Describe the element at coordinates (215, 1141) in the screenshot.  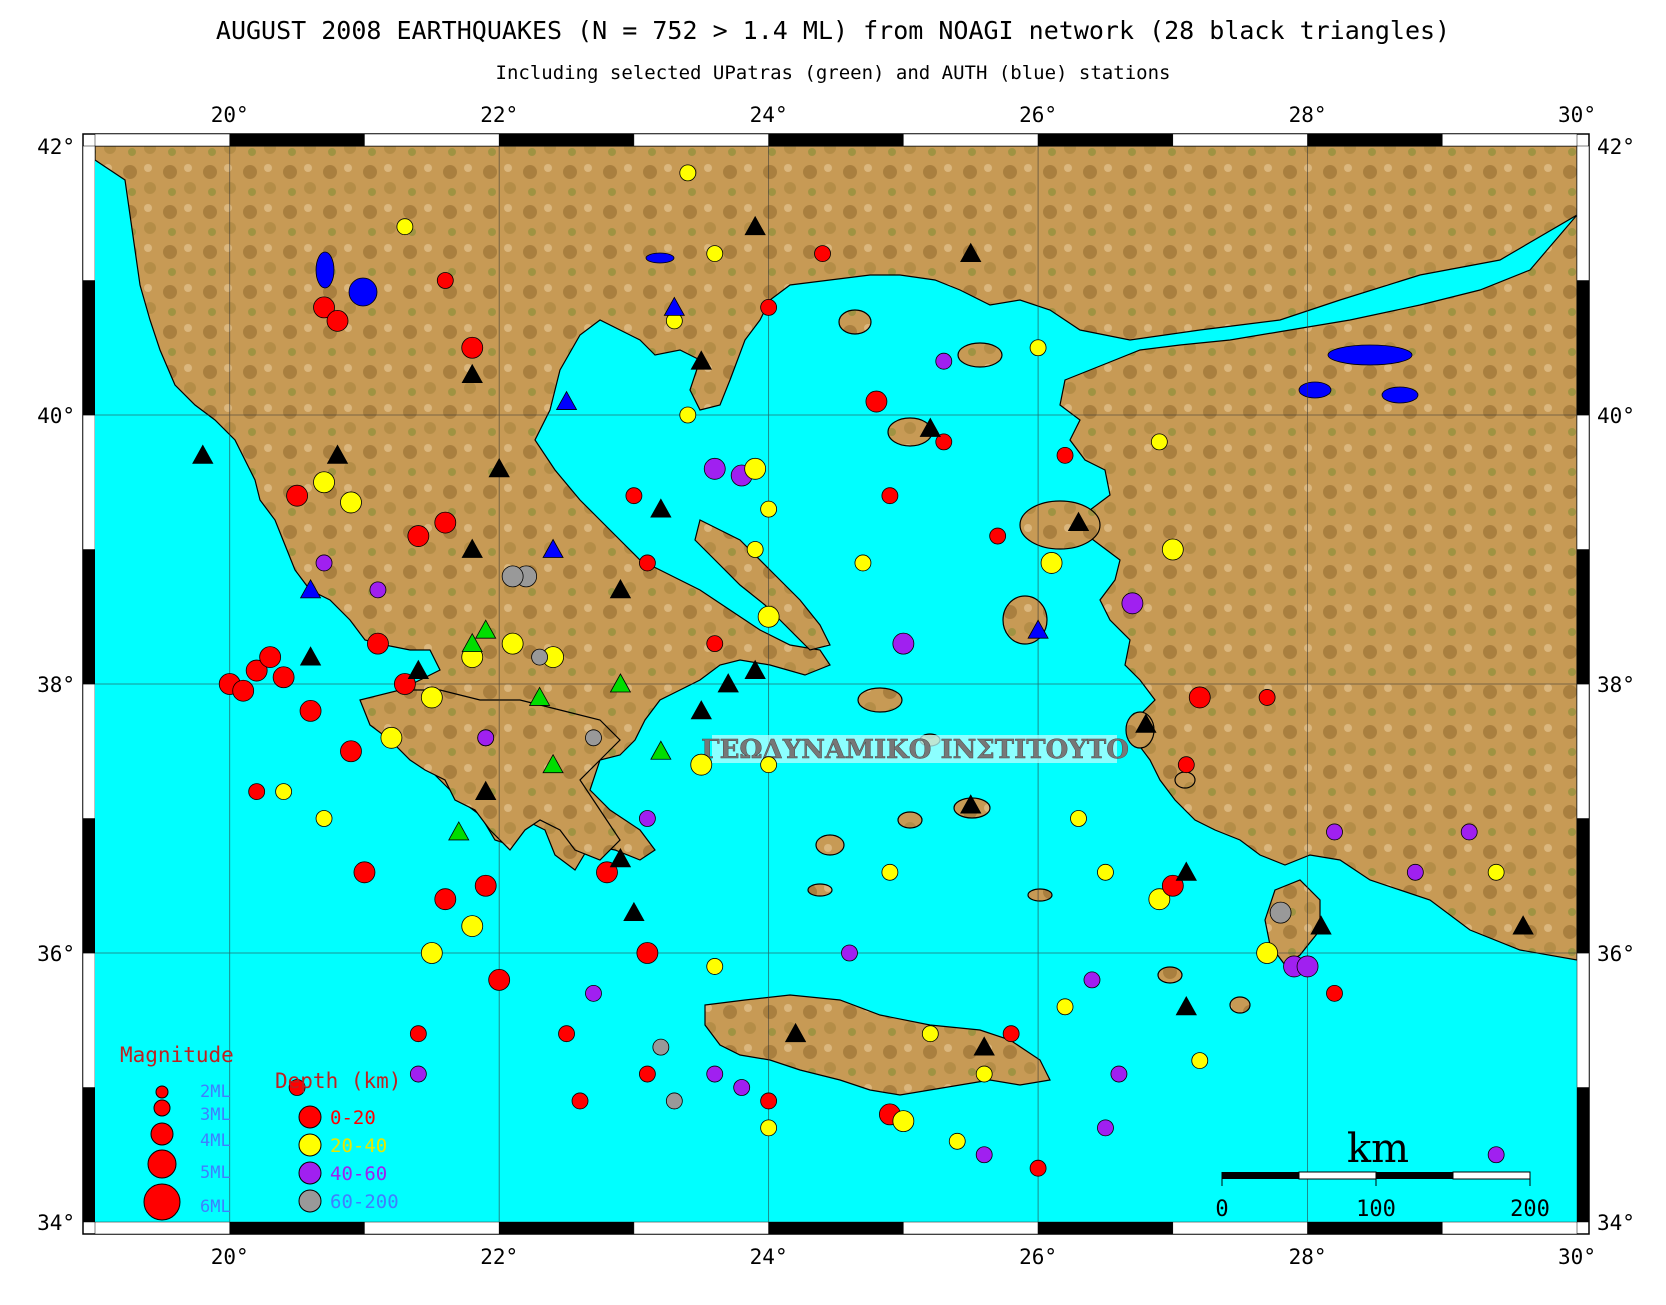
I see `legend-mag-label-4: 4ML` at that location.